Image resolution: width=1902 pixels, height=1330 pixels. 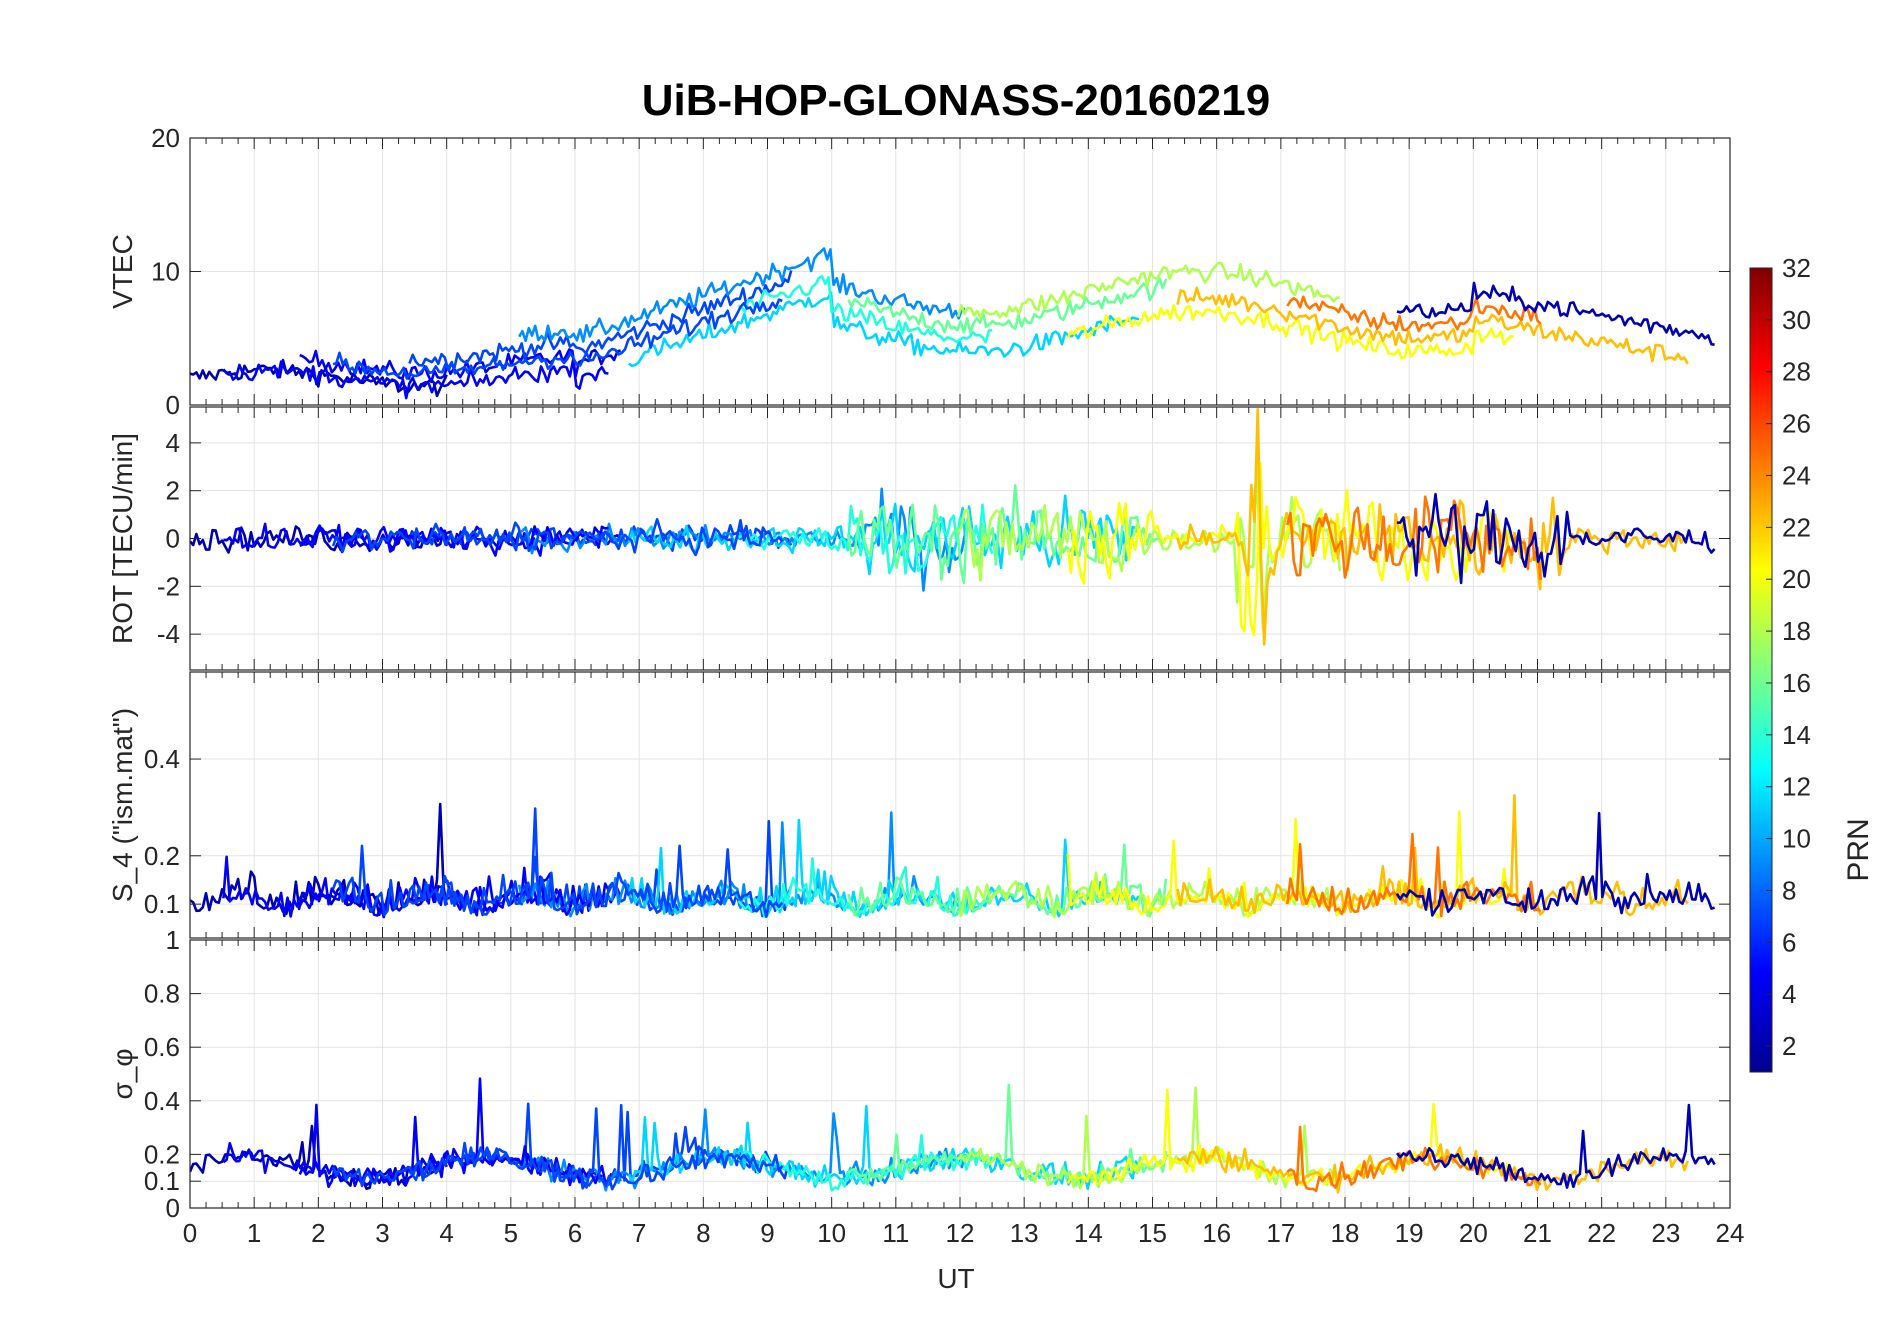 What do you see at coordinates (1796, 735) in the screenshot?
I see `colorbar-tick-label: 14` at bounding box center [1796, 735].